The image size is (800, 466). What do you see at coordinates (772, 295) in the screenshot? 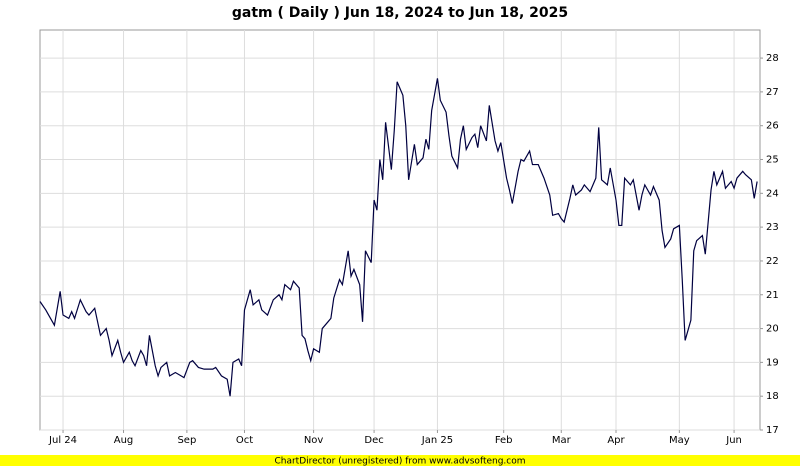
I see `y-tick-label: 21` at bounding box center [772, 295].